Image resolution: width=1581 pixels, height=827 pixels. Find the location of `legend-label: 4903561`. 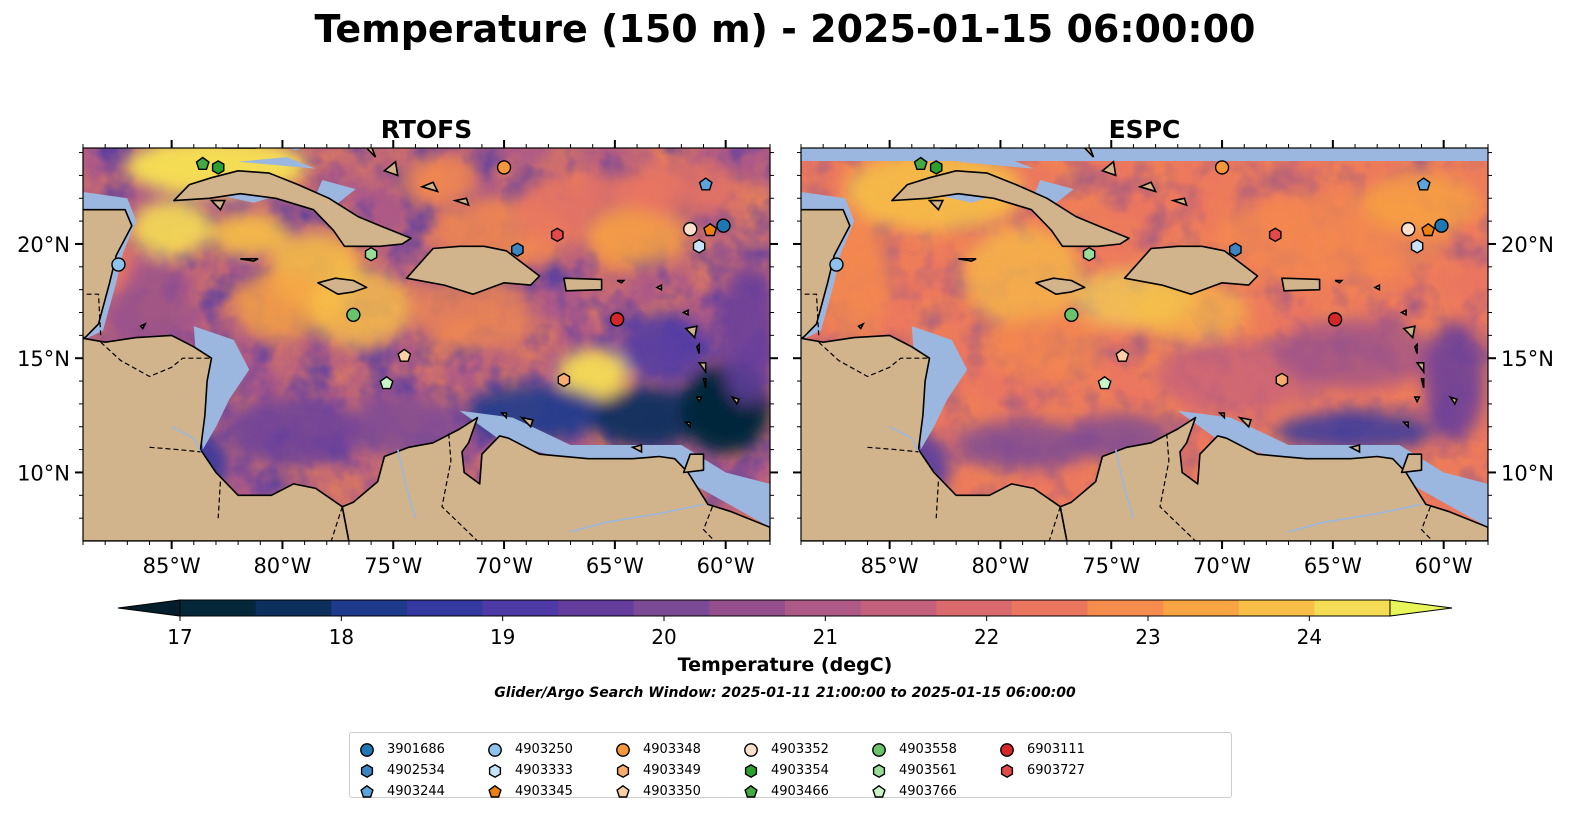

legend-label: 4903561 is located at coordinates (928, 770).